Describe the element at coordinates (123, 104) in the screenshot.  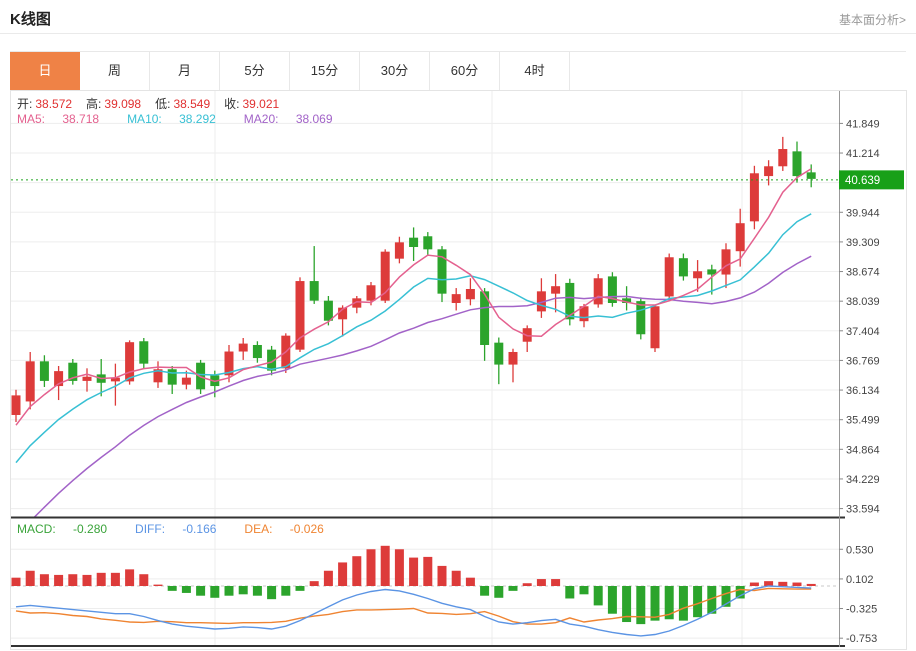
I see `high-value: 39.098` at that location.